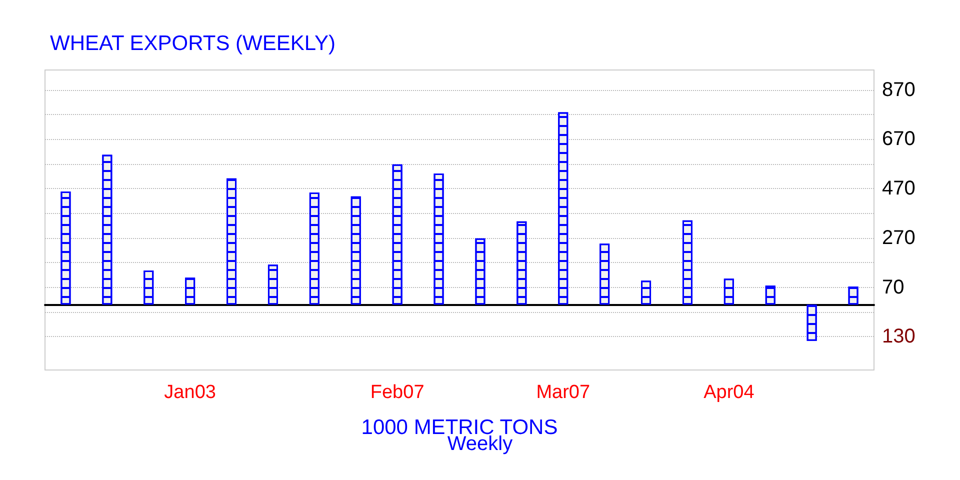  Describe the element at coordinates (899, 139) in the screenshot. I see `y-tick-label: 670` at that location.